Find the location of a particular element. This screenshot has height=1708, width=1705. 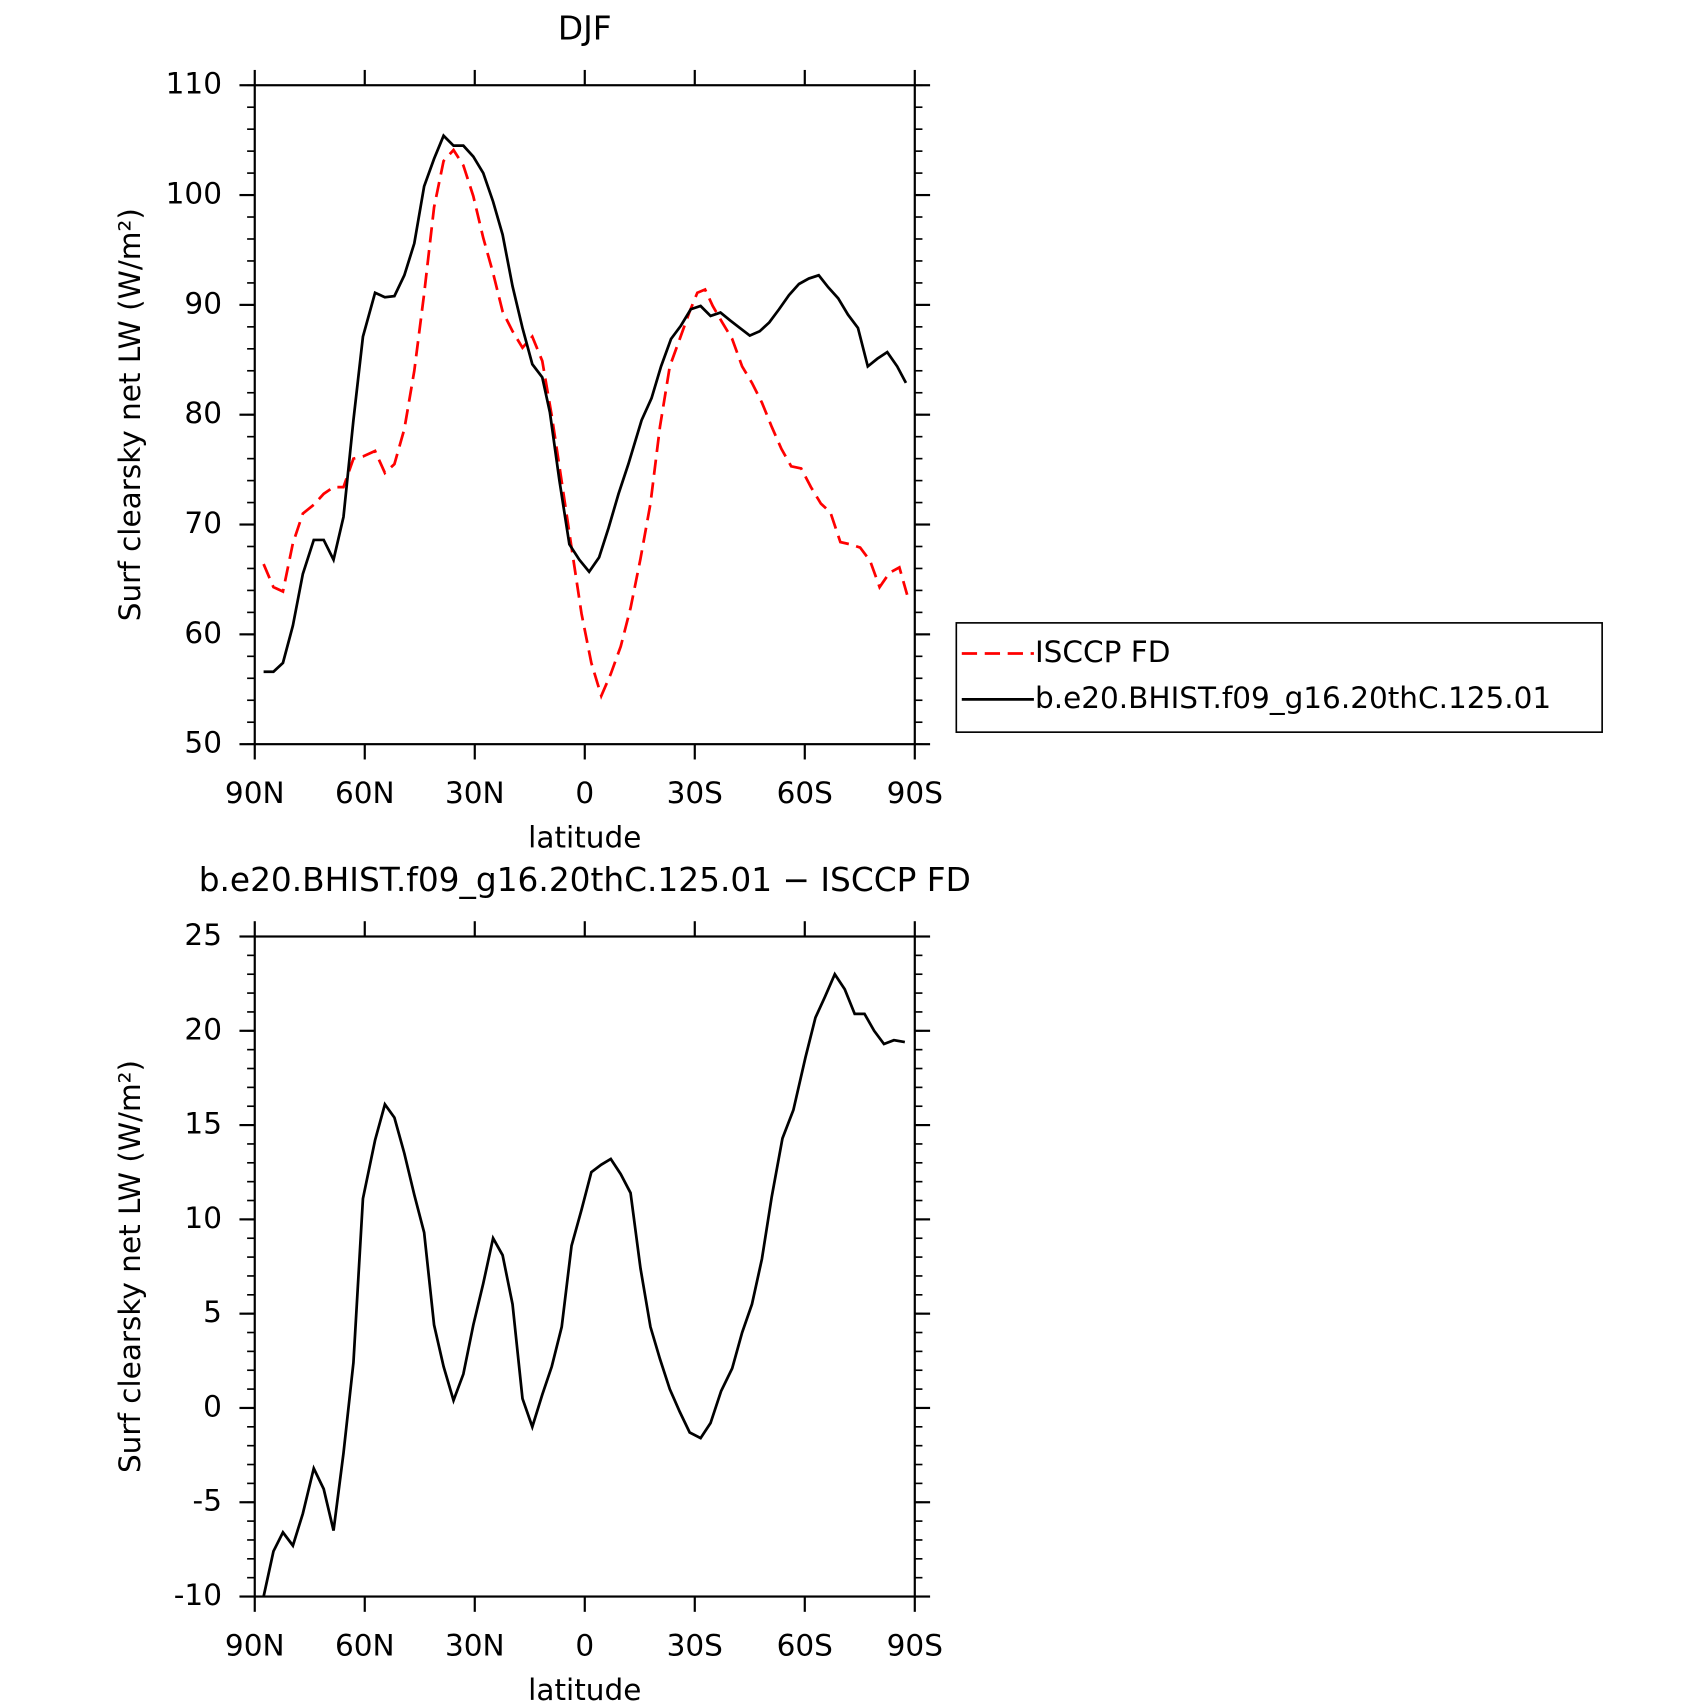

legend-label: b.e20.BHIST.f09_g16.20thC.125.01 is located at coordinates (1293, 698).